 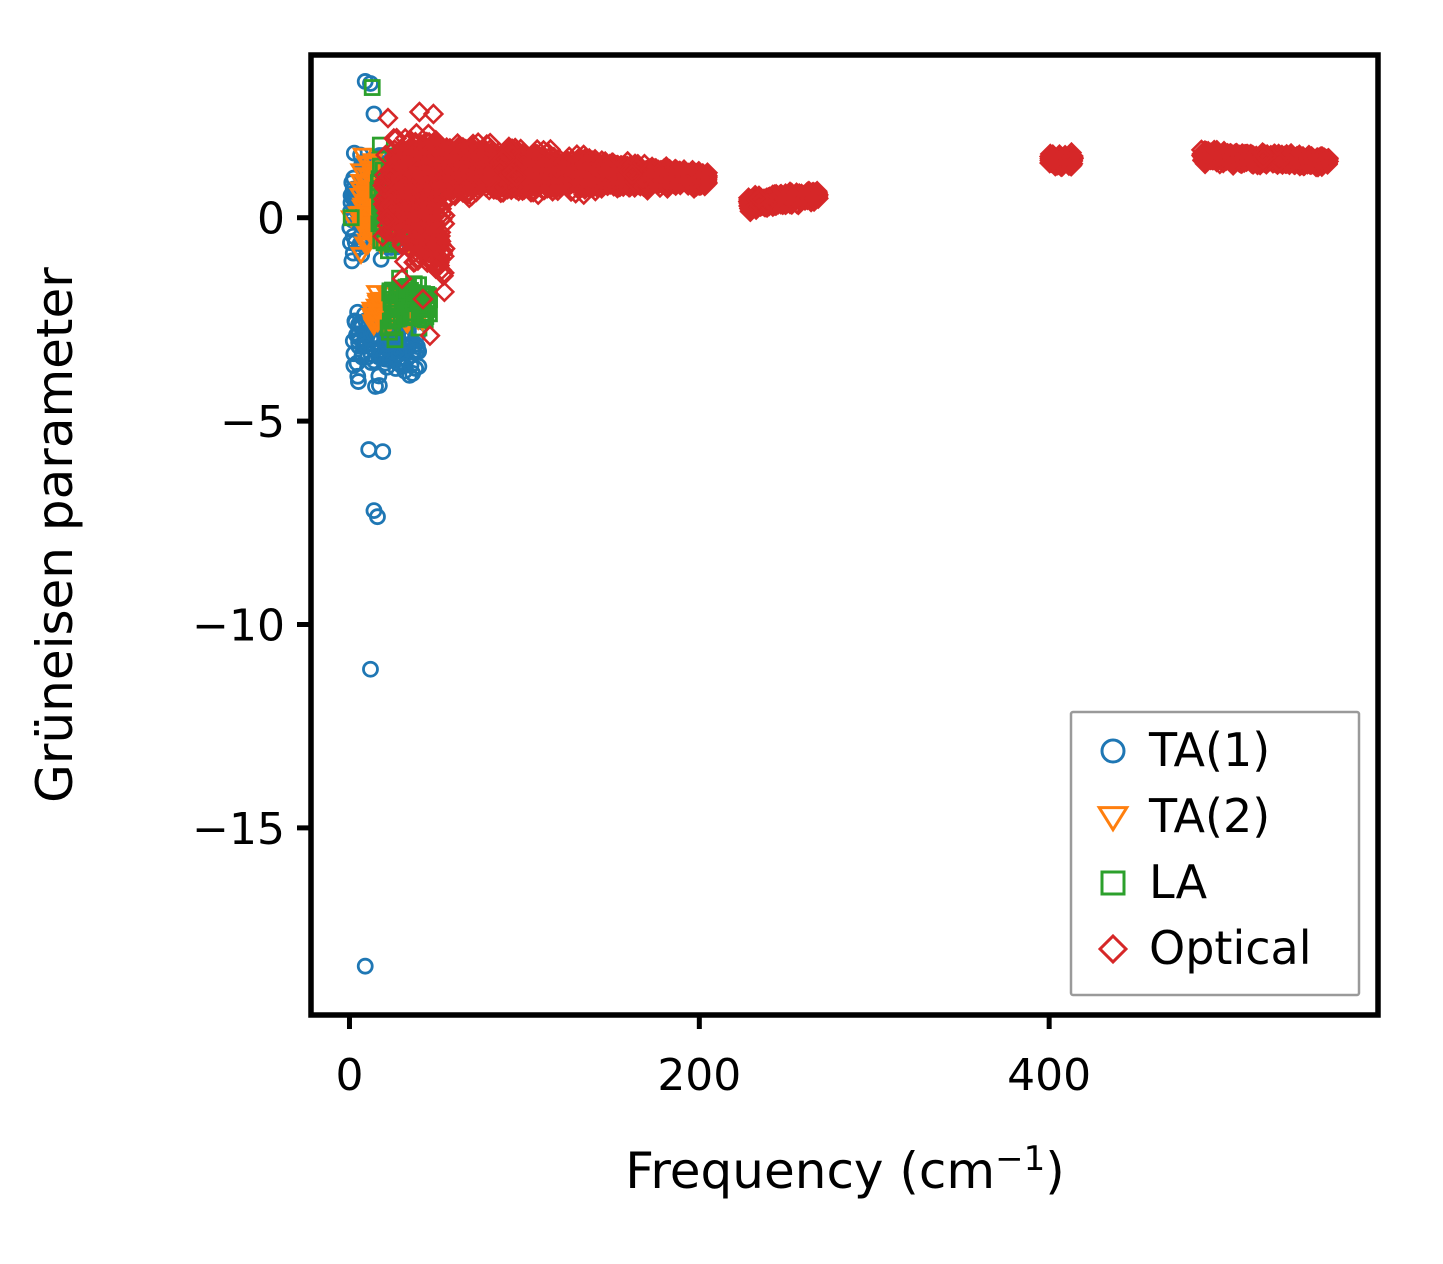 I want to click on x-tick-label-layer: 0 200 400, so click(x=713, y=1075).